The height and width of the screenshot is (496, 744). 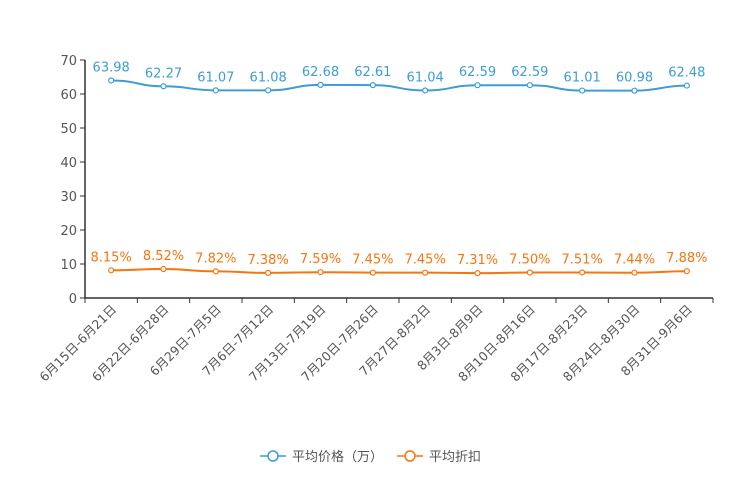 What do you see at coordinates (529, 260) in the screenshot?
I see `data-label: 7.50%` at bounding box center [529, 260].